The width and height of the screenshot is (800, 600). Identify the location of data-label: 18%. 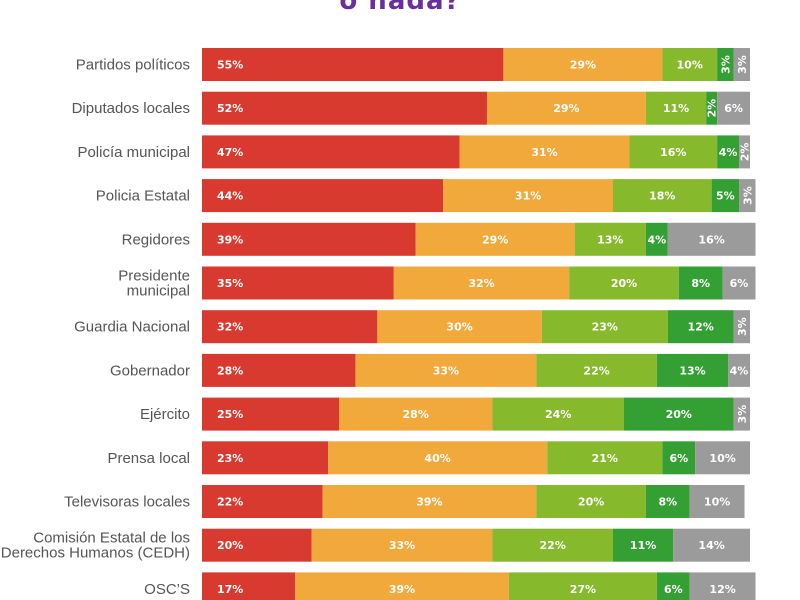
(662, 196).